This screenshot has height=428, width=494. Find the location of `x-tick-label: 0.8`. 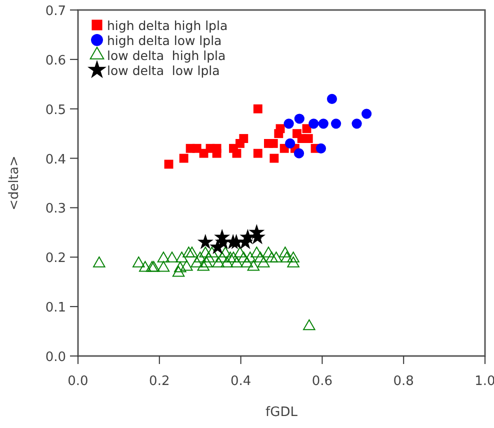

x-tick-label: 0.8 is located at coordinates (403, 381).